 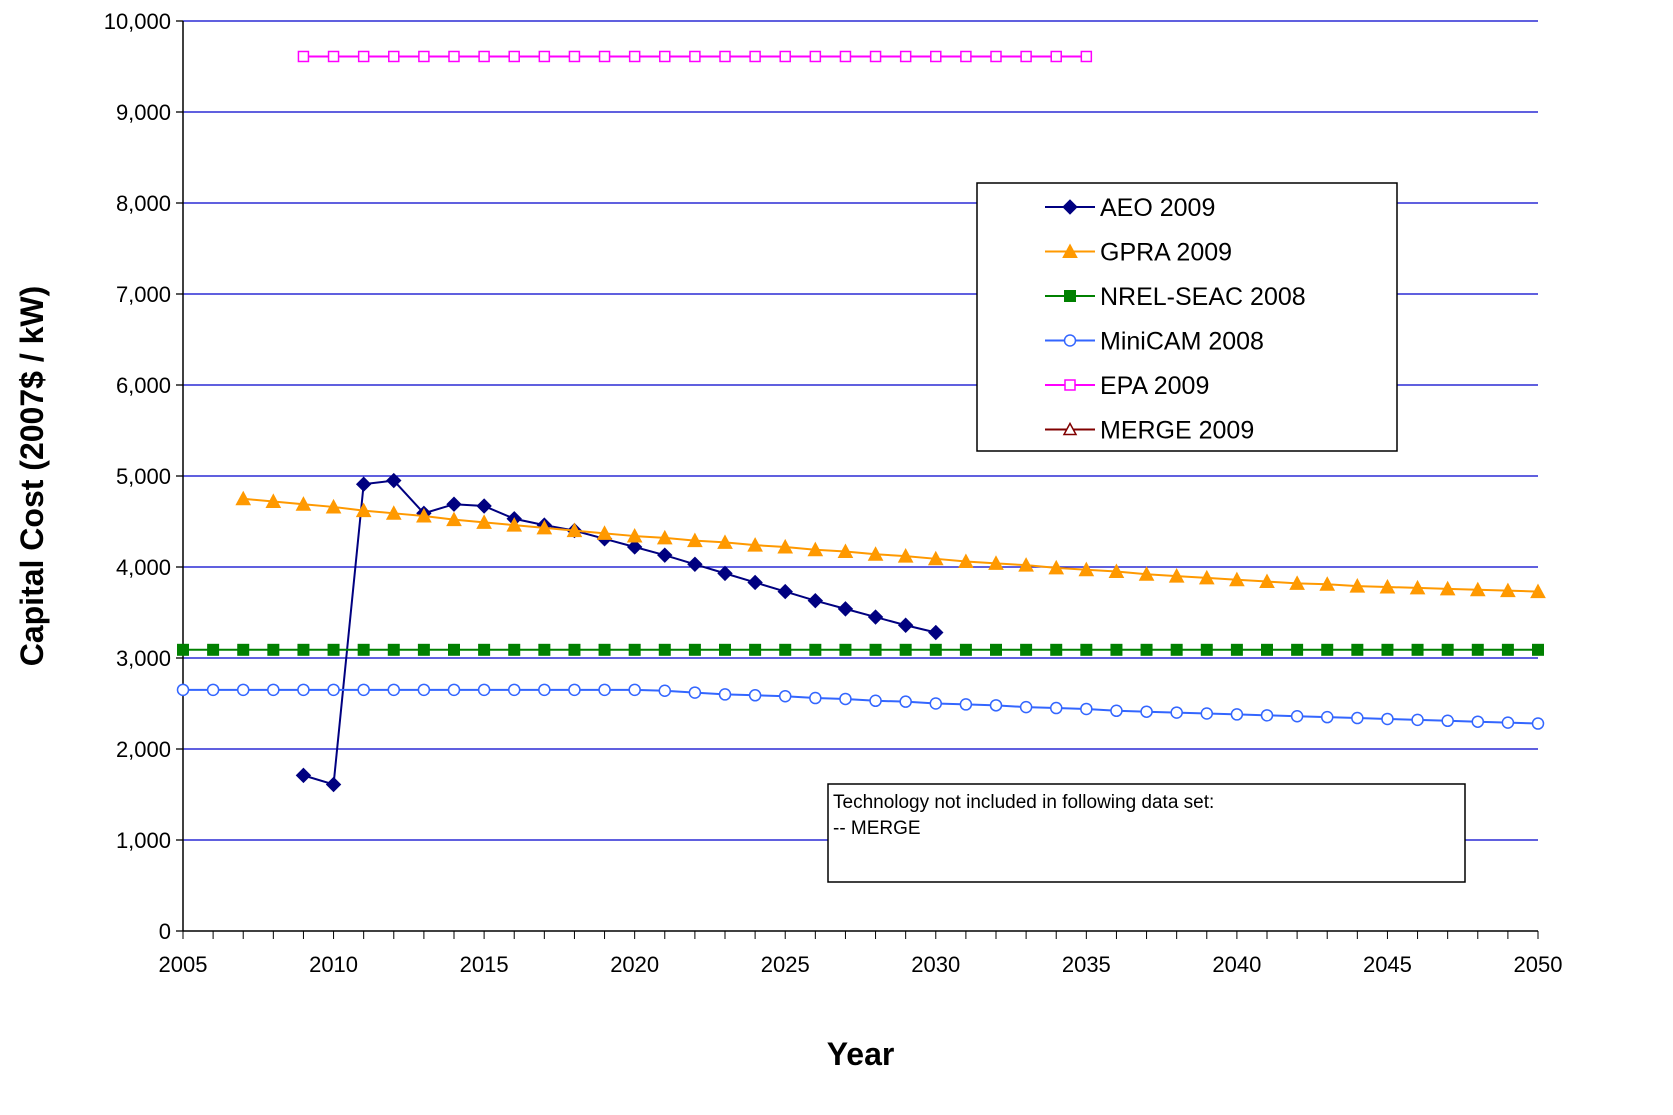 What do you see at coordinates (935, 964) in the screenshot?
I see `x-tick-label: 2030` at bounding box center [935, 964].